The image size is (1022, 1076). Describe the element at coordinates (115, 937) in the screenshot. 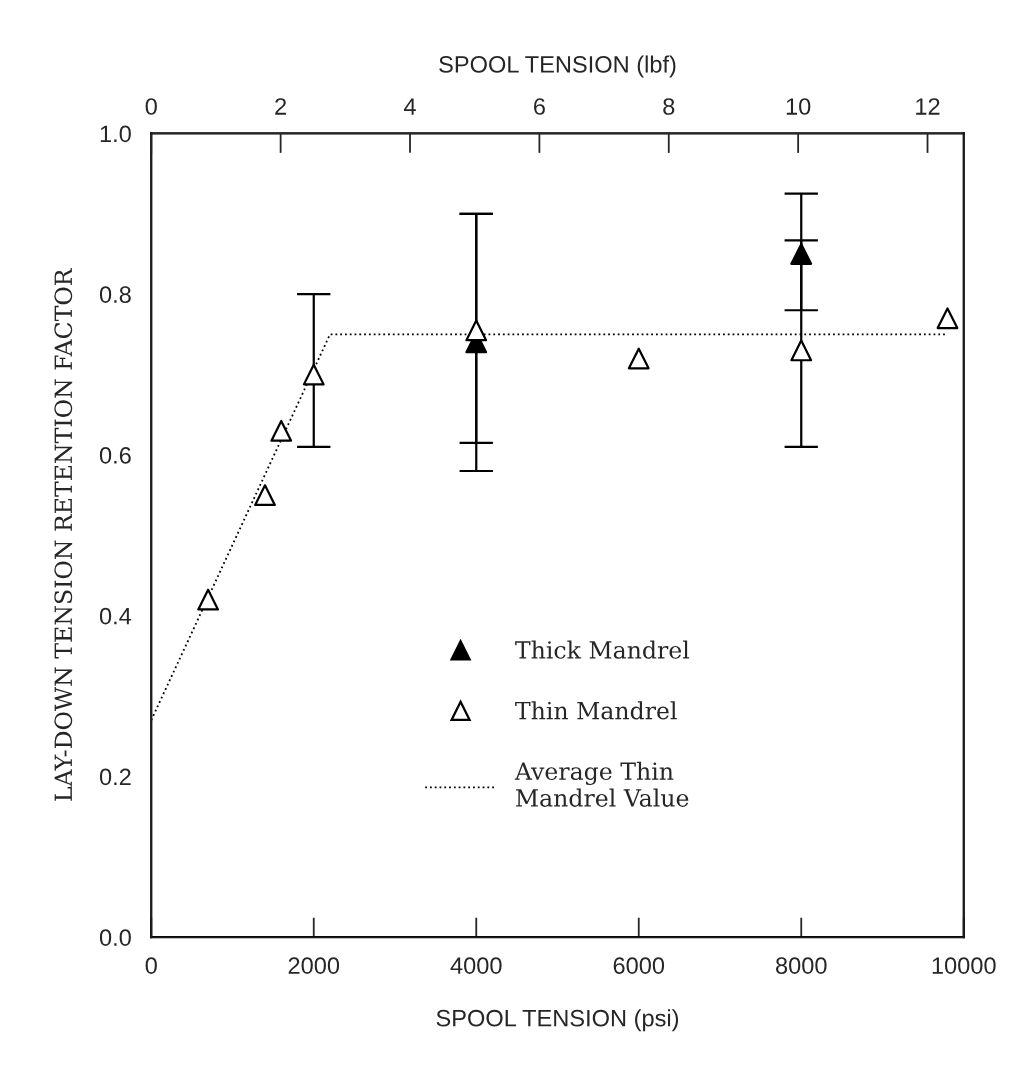

I see `y-tick-label: 0.0` at that location.